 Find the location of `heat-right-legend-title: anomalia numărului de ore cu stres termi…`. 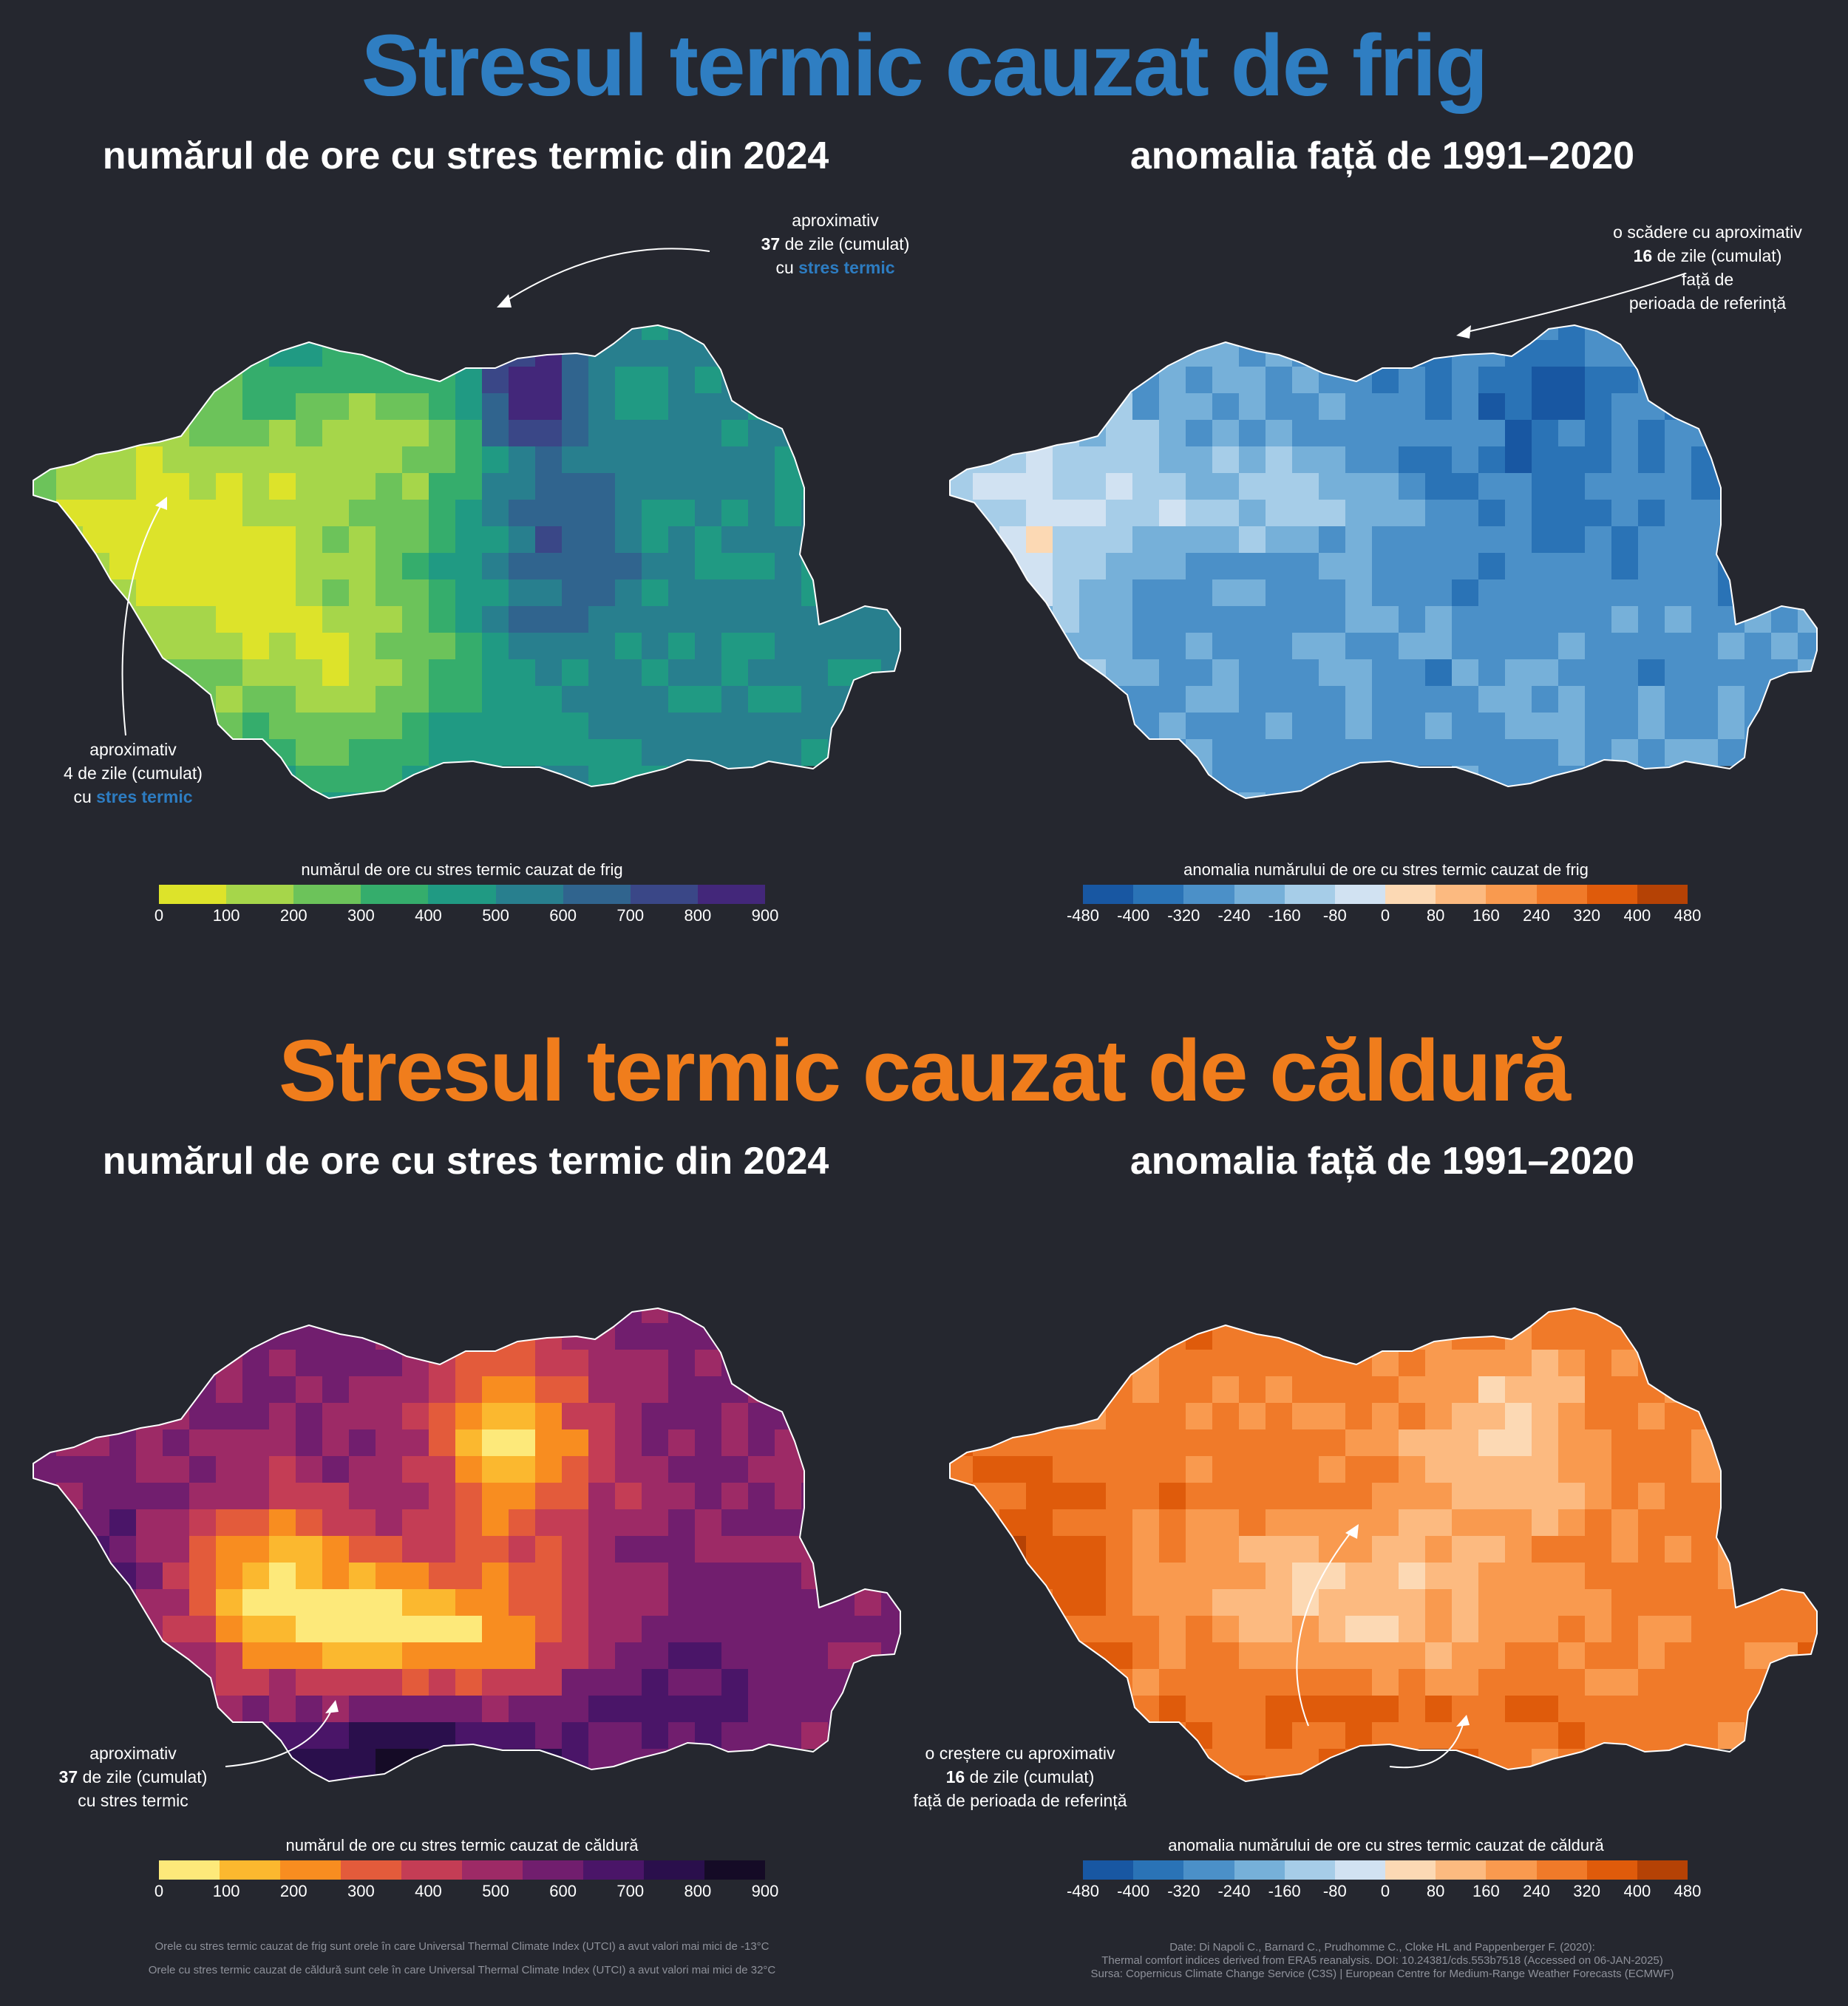

heat-right-legend-title: anomalia numărului de ore cu stres termi… is located at coordinates (1386, 1845).